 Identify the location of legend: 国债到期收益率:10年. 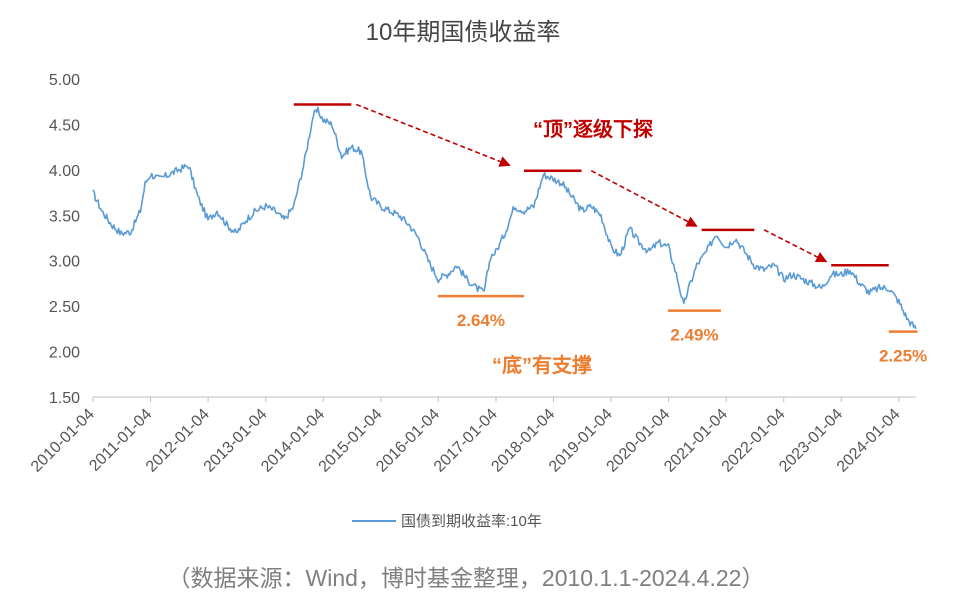
(447, 521).